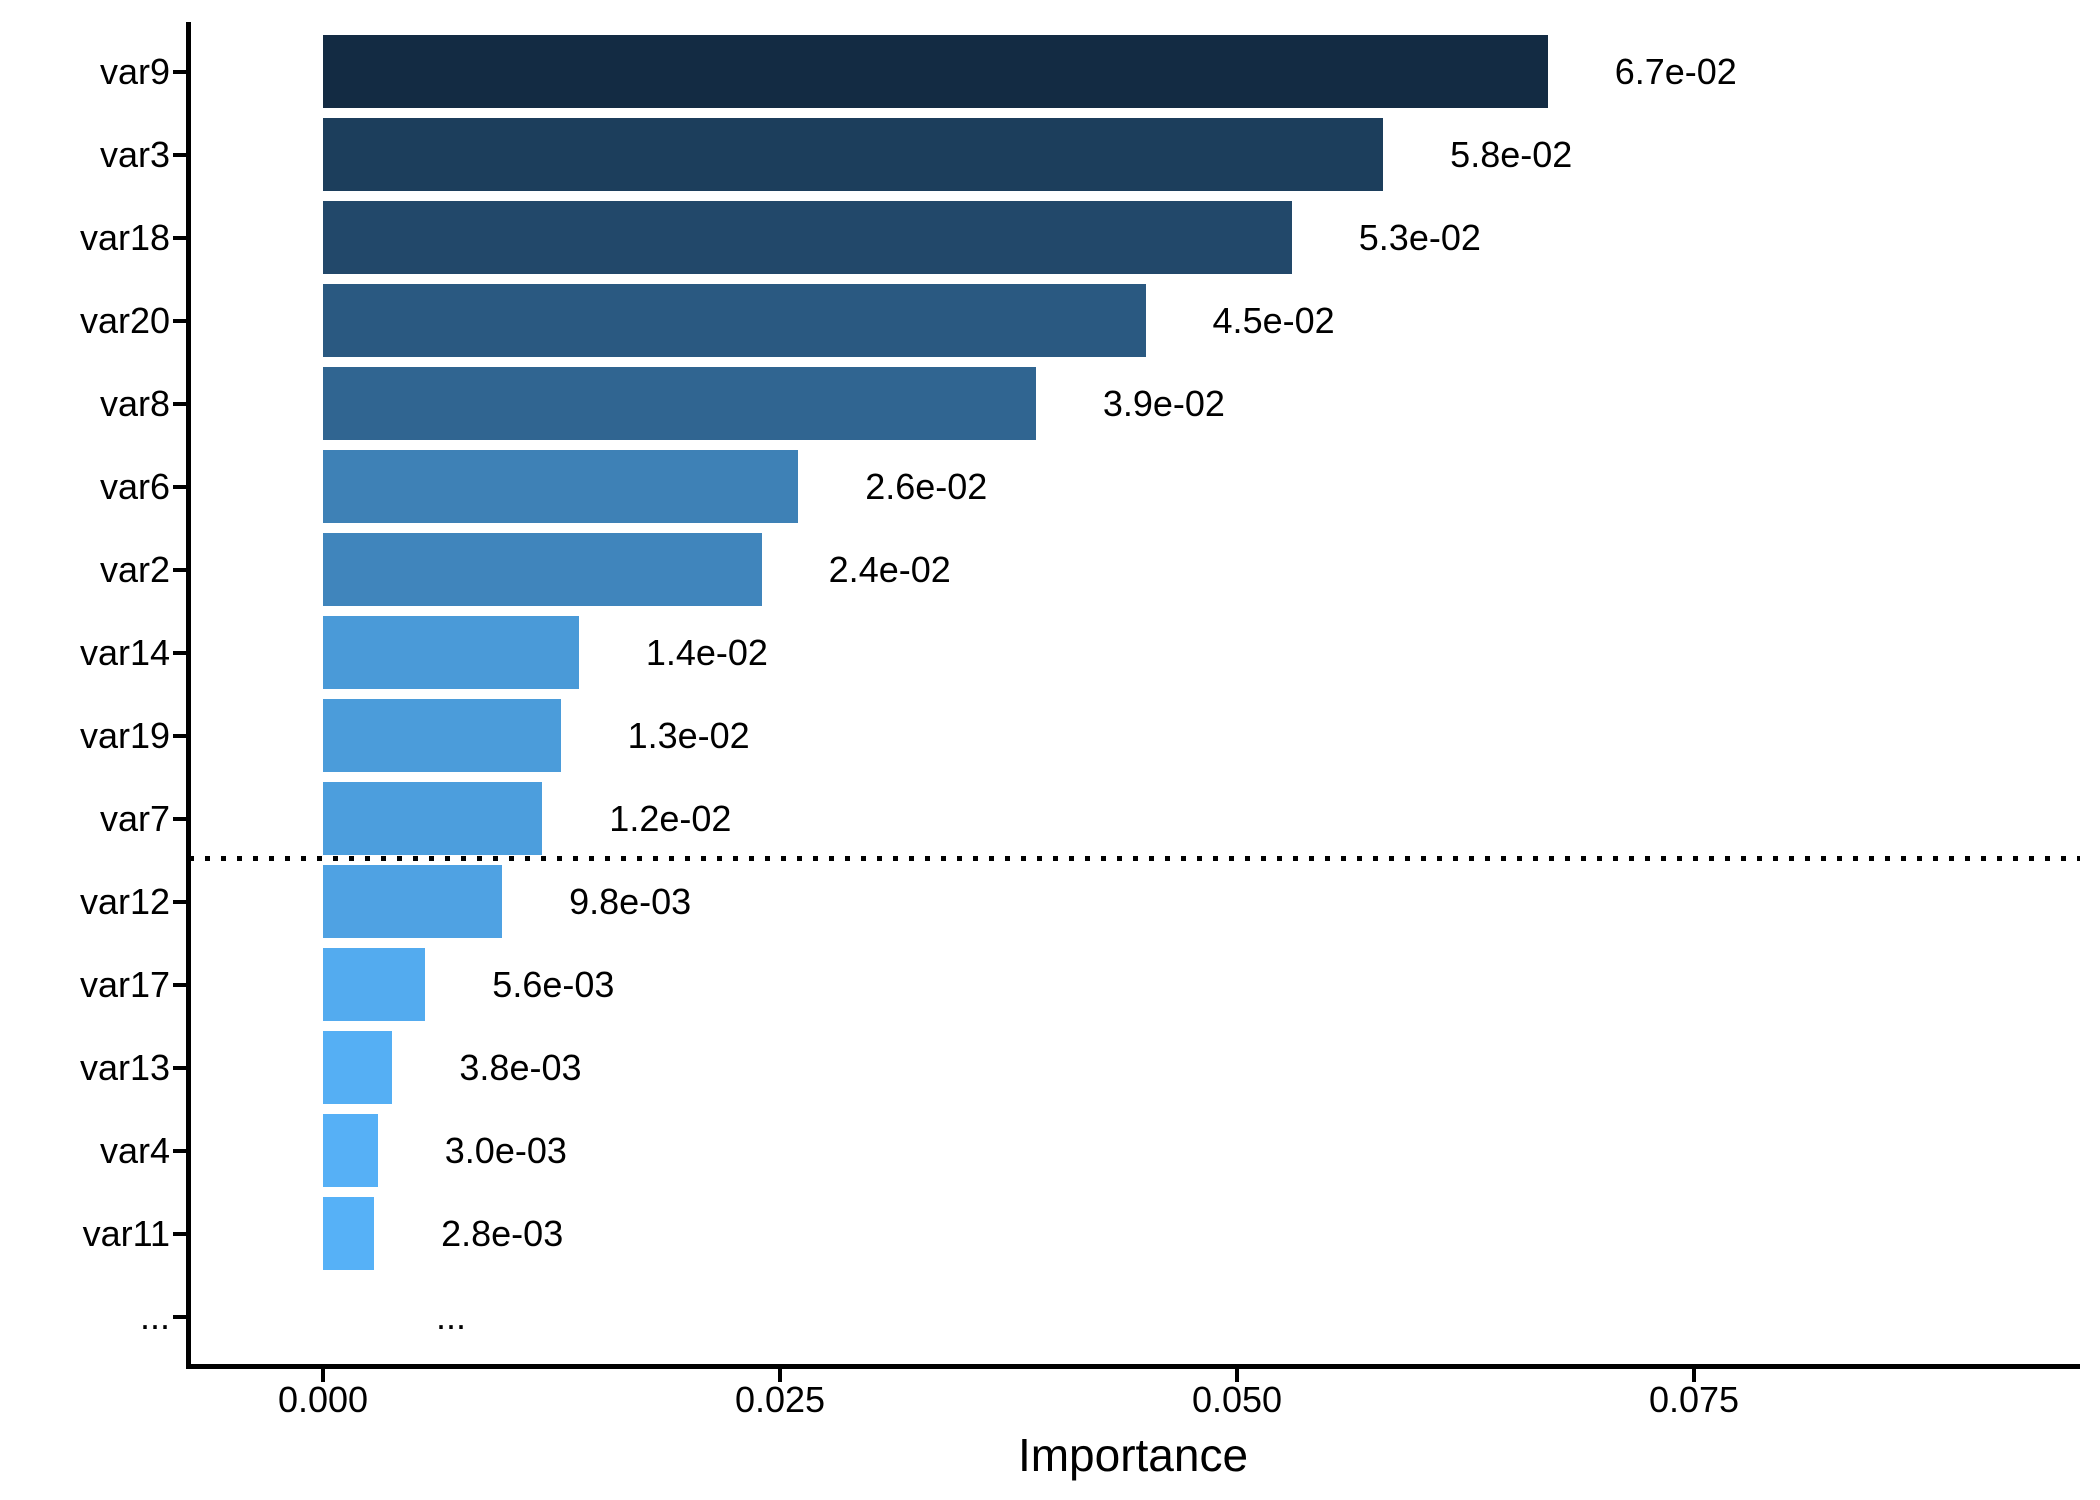 Image resolution: width=2100 pixels, height=1500 pixels. Describe the element at coordinates (1419, 237) in the screenshot. I see `bar-value-label: 5.3e-02` at that location.